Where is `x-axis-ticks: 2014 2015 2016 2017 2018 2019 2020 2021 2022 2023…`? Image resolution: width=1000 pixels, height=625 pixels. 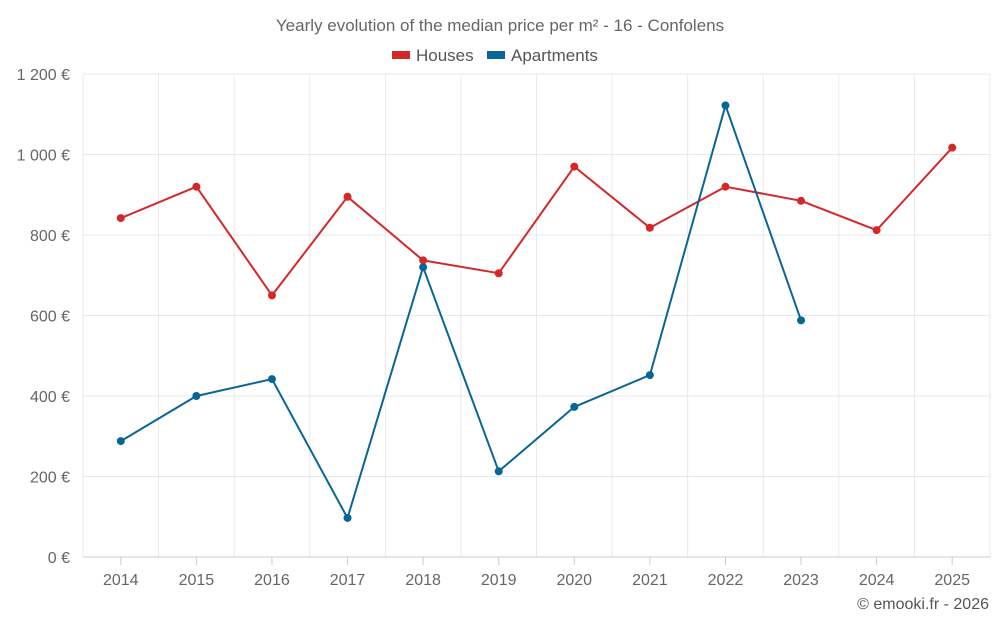
x-axis-ticks: 2014 2015 2016 2017 2018 2019 2020 2021 2022 2023… is located at coordinates (536, 573).